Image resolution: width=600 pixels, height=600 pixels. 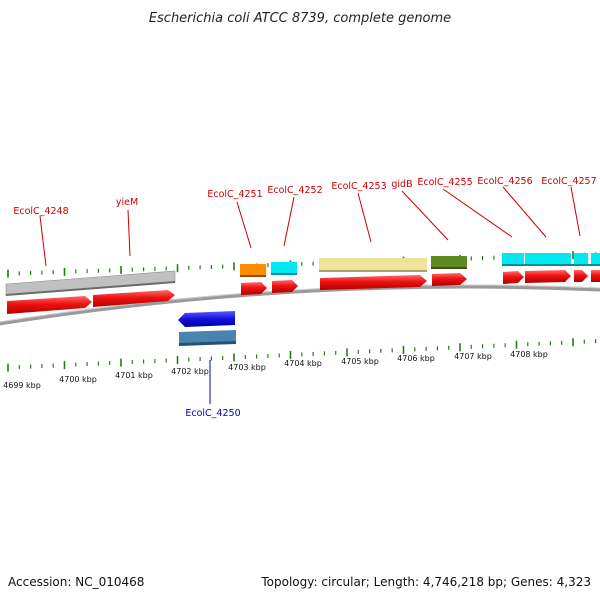 What do you see at coordinates (302, 274) in the screenshot?
I see `feature-blocks` at bounding box center [302, 274].